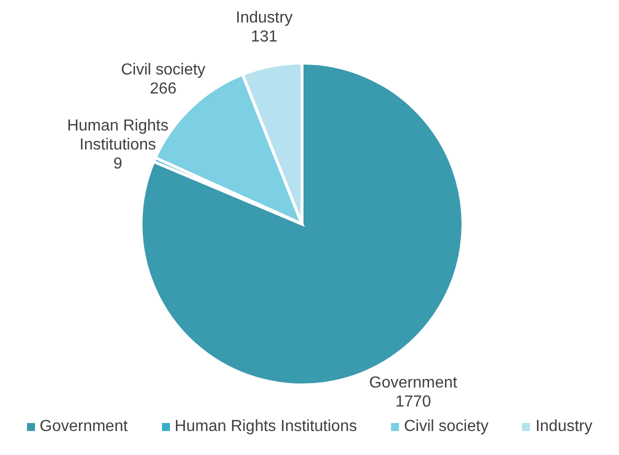 The width and height of the screenshot is (619, 455). Describe the element at coordinates (445, 427) in the screenshot. I see `legend-label: Civil society` at that location.